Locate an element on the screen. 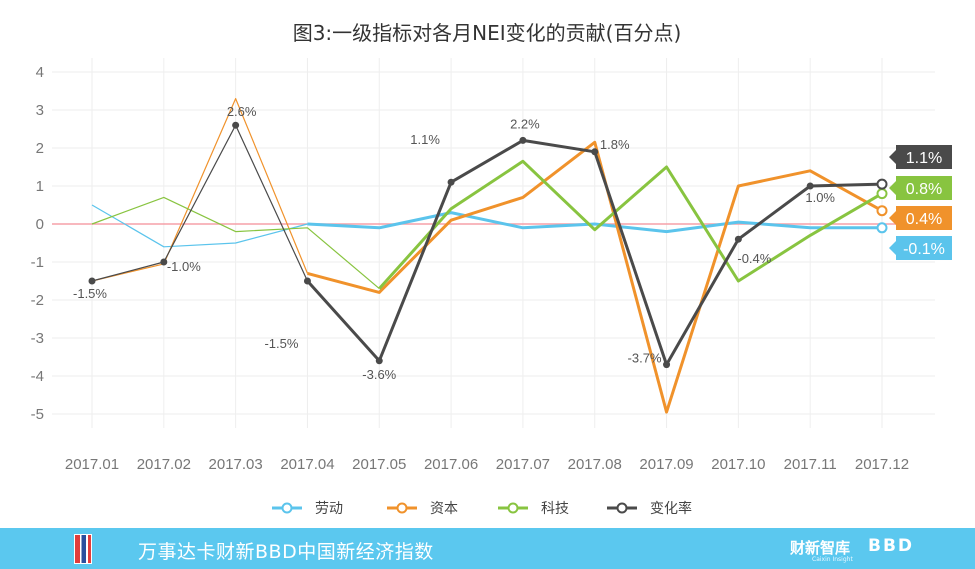  x-tick-label: 2017.04 is located at coordinates (307, 464).